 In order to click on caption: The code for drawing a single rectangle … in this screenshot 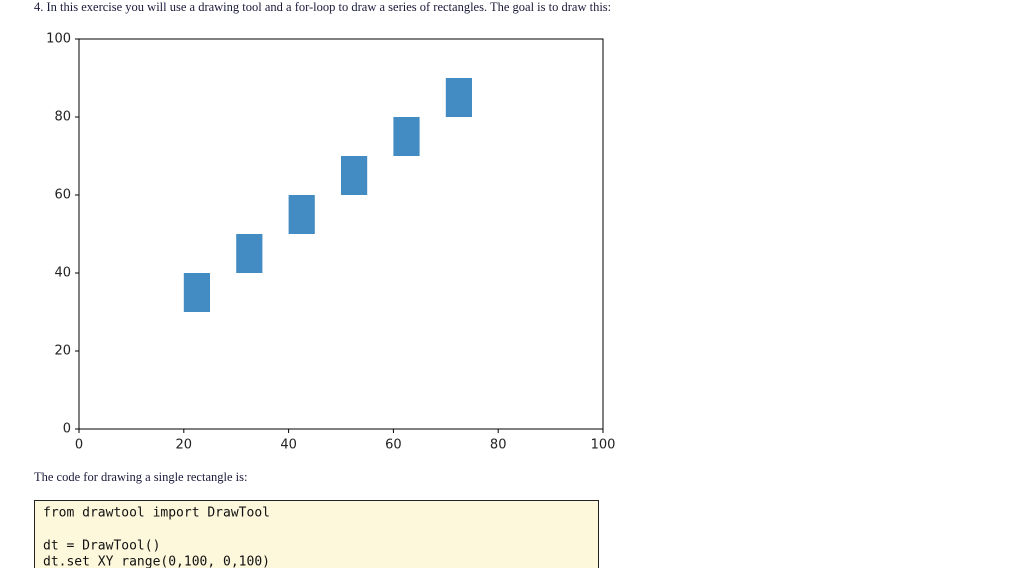, I will do `click(140, 477)`.